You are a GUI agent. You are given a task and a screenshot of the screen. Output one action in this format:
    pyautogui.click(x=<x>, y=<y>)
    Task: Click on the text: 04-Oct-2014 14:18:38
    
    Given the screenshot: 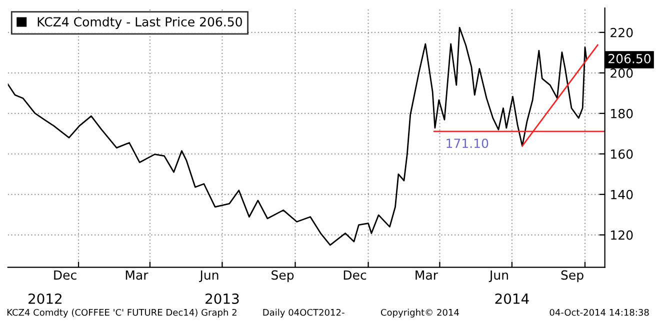 What is the action you would take?
    pyautogui.click(x=599, y=312)
    